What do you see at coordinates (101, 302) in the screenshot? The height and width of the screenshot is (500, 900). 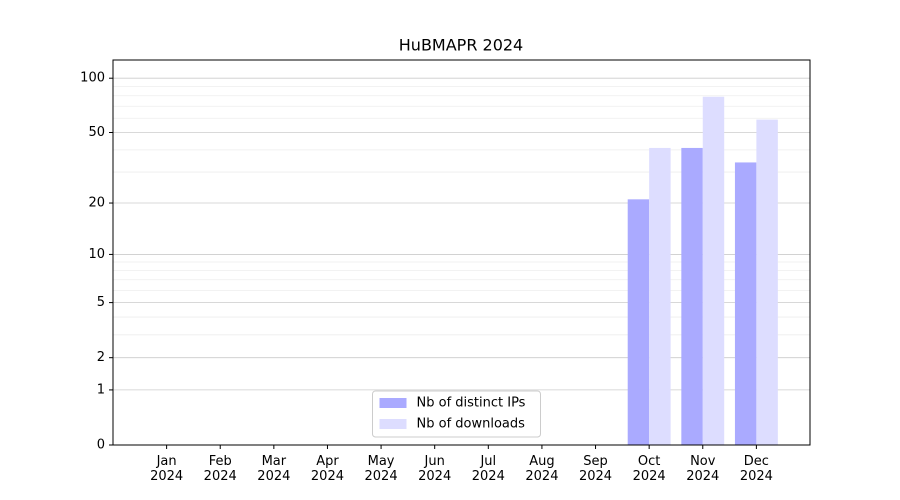 I see `y-tick-label: 5` at bounding box center [101, 302].